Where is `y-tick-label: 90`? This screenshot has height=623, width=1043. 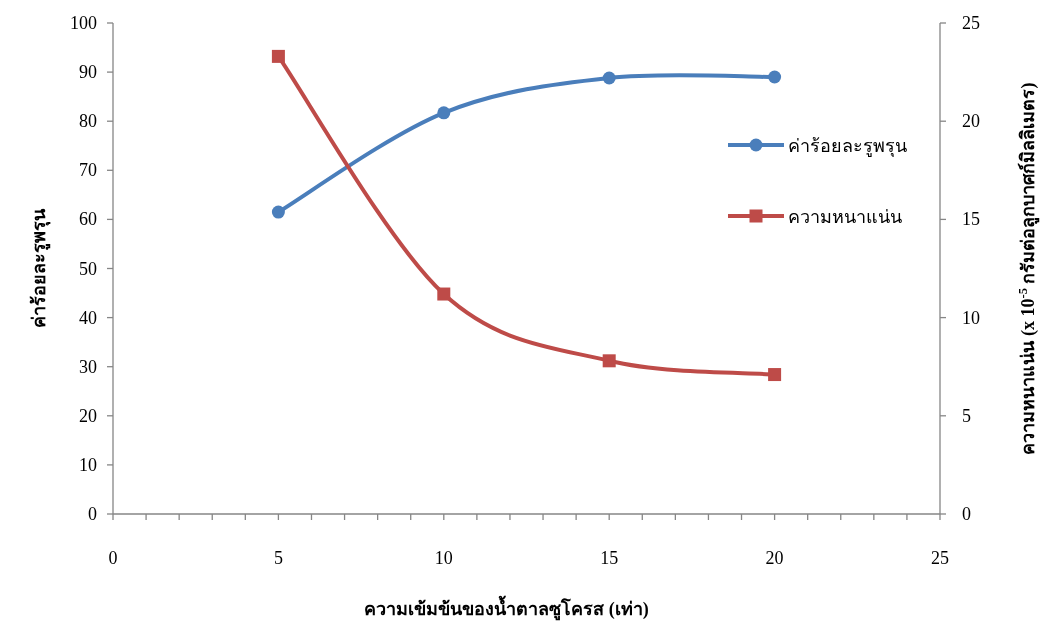
y-tick-label: 90 is located at coordinates (88, 72).